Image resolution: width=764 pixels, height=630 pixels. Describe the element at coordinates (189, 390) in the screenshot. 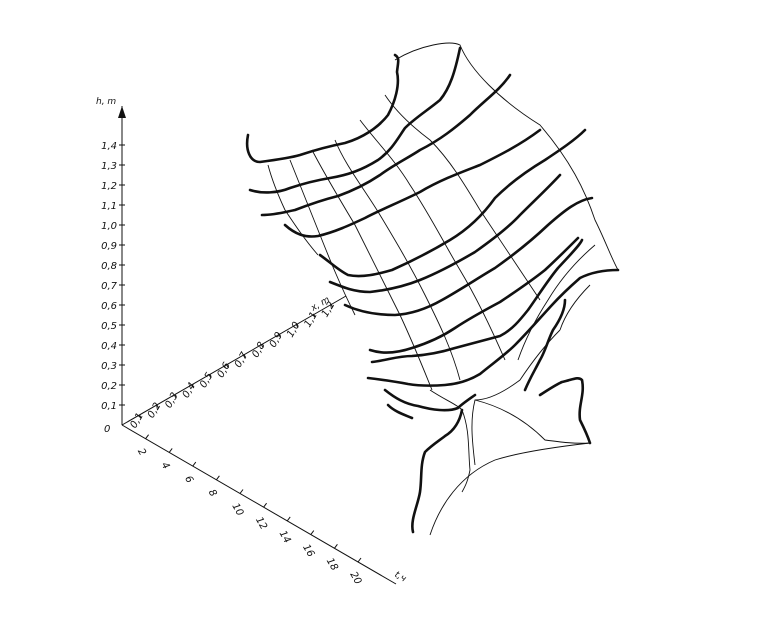

I see `x-tick-label: 0,4` at that location.